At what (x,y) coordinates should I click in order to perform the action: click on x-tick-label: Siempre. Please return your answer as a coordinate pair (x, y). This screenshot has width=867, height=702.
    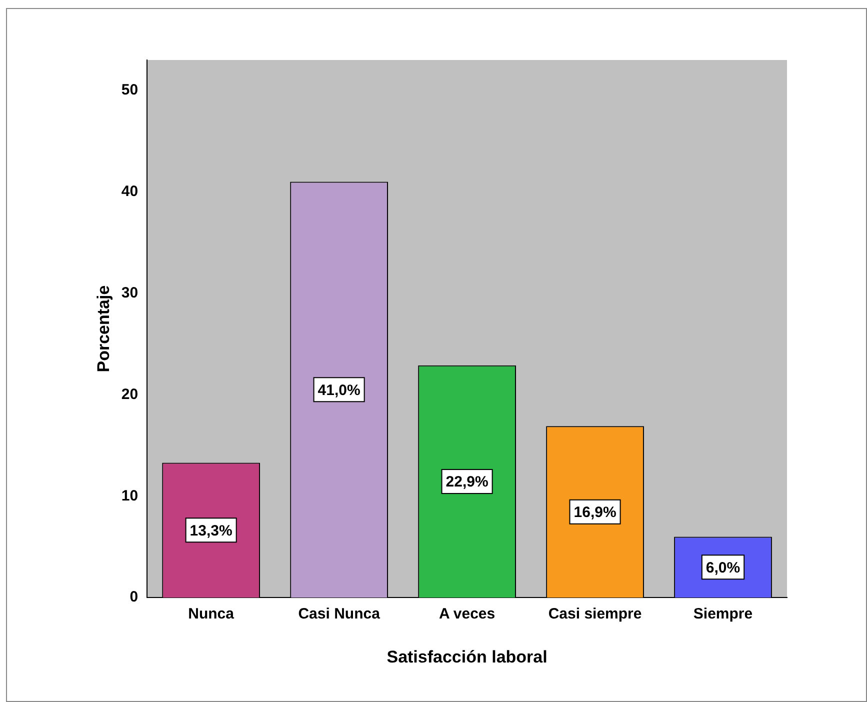
    Looking at the image, I should click on (723, 614).